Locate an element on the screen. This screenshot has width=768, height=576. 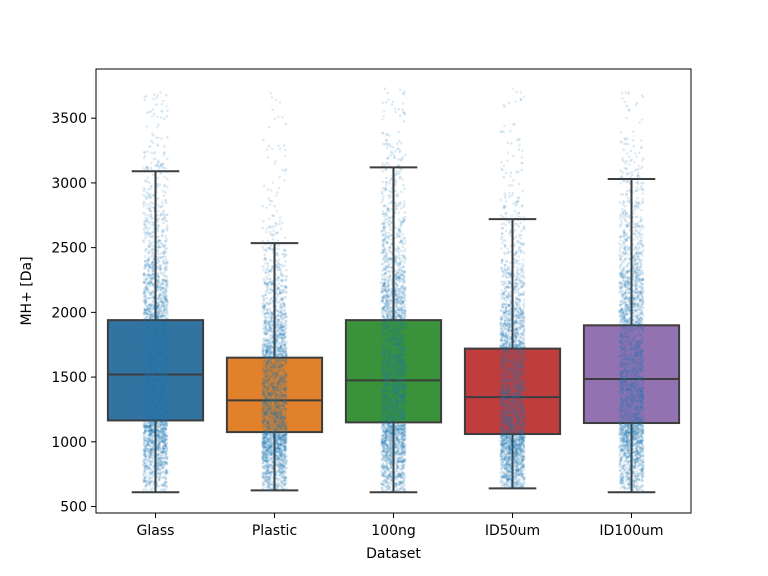
strip-points-top-glass is located at coordinates (155, 322).